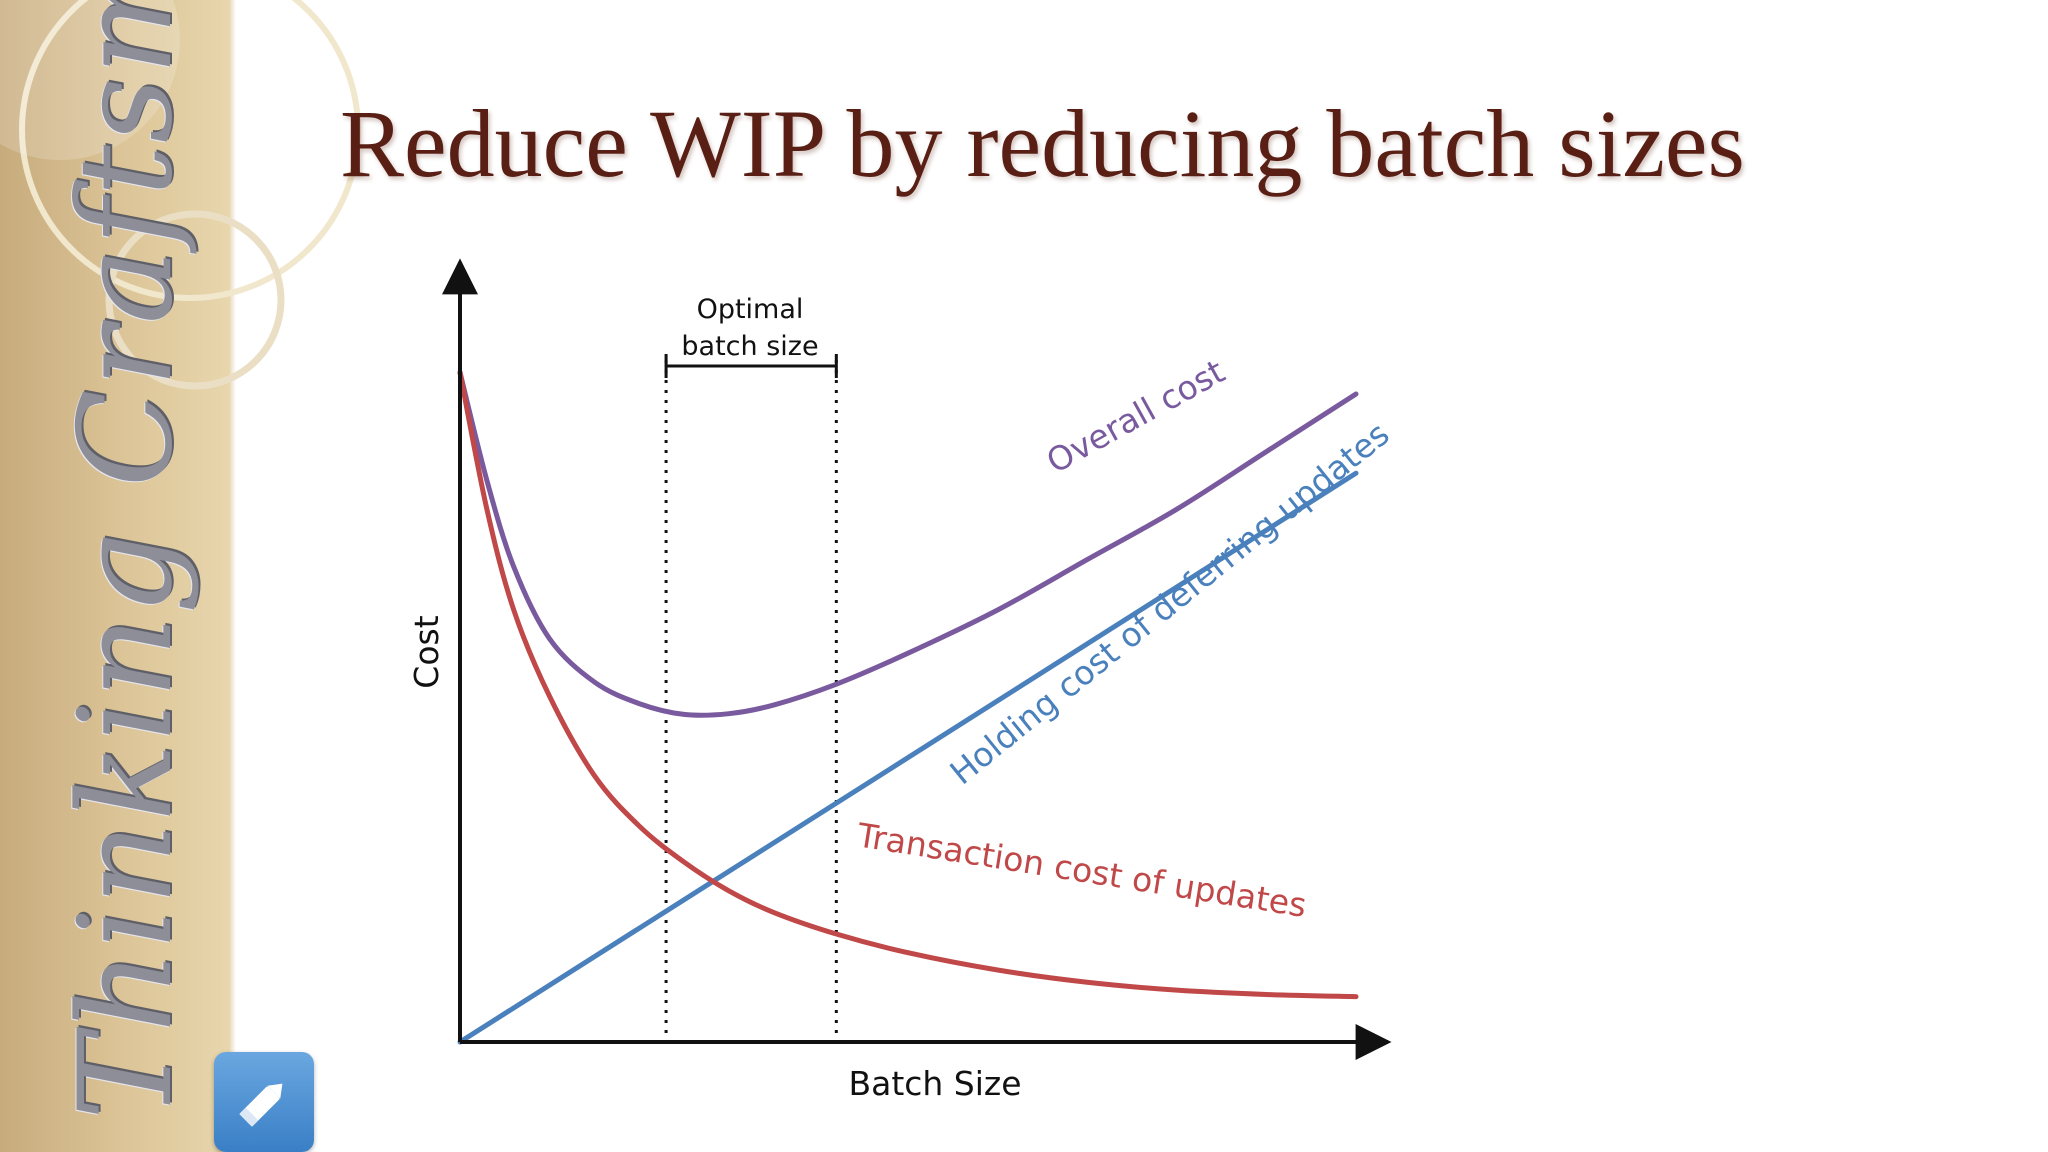 This screenshot has height=1152, width=2048. I want to click on decor-circle-corner, so click(90, 80).